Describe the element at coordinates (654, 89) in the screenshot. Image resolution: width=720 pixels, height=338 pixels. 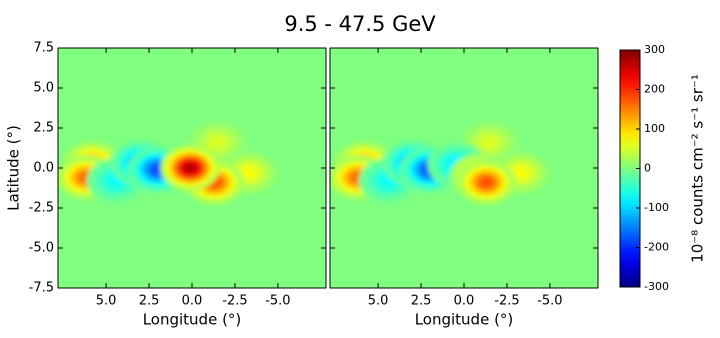
I see `colorbar-tick-label: 200` at that location.